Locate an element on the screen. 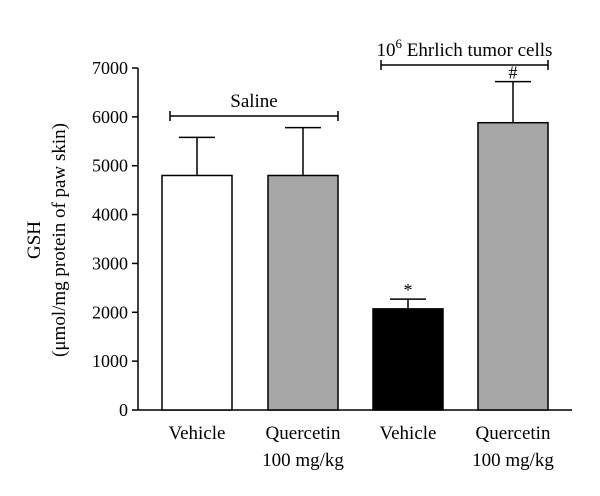  y-axis-title-line1: GSH is located at coordinates (34, 240).